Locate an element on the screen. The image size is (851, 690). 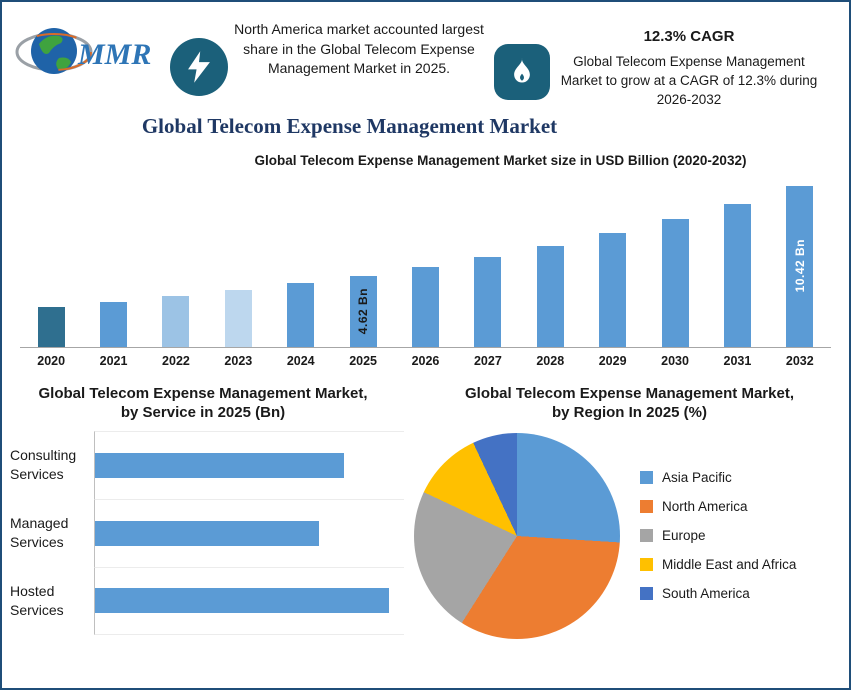
x-axis-label-2032: 2032 is located at coordinates (799, 360).